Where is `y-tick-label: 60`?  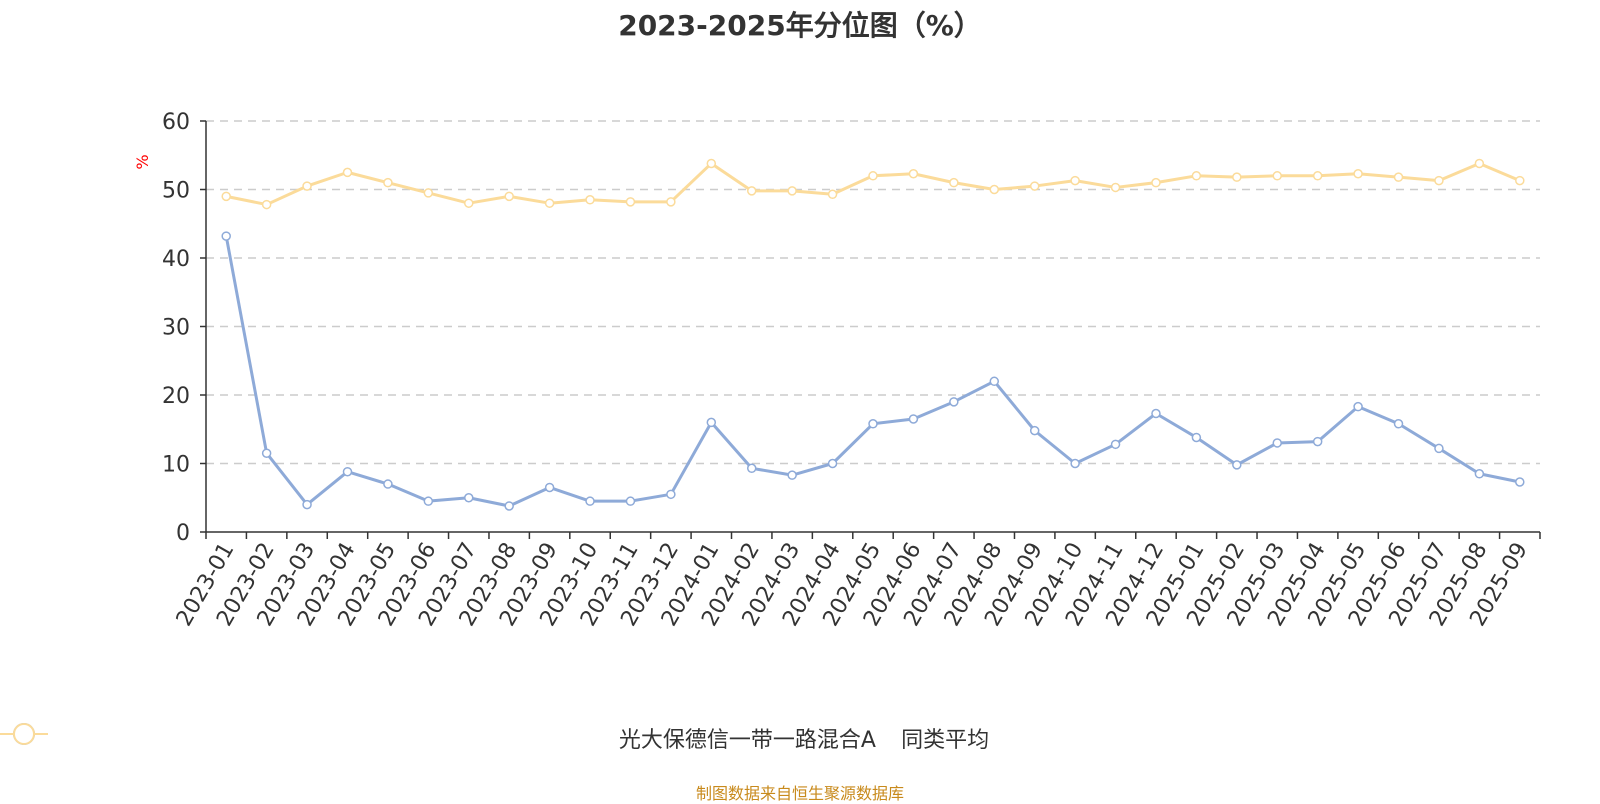 y-tick-label: 60 is located at coordinates (176, 122).